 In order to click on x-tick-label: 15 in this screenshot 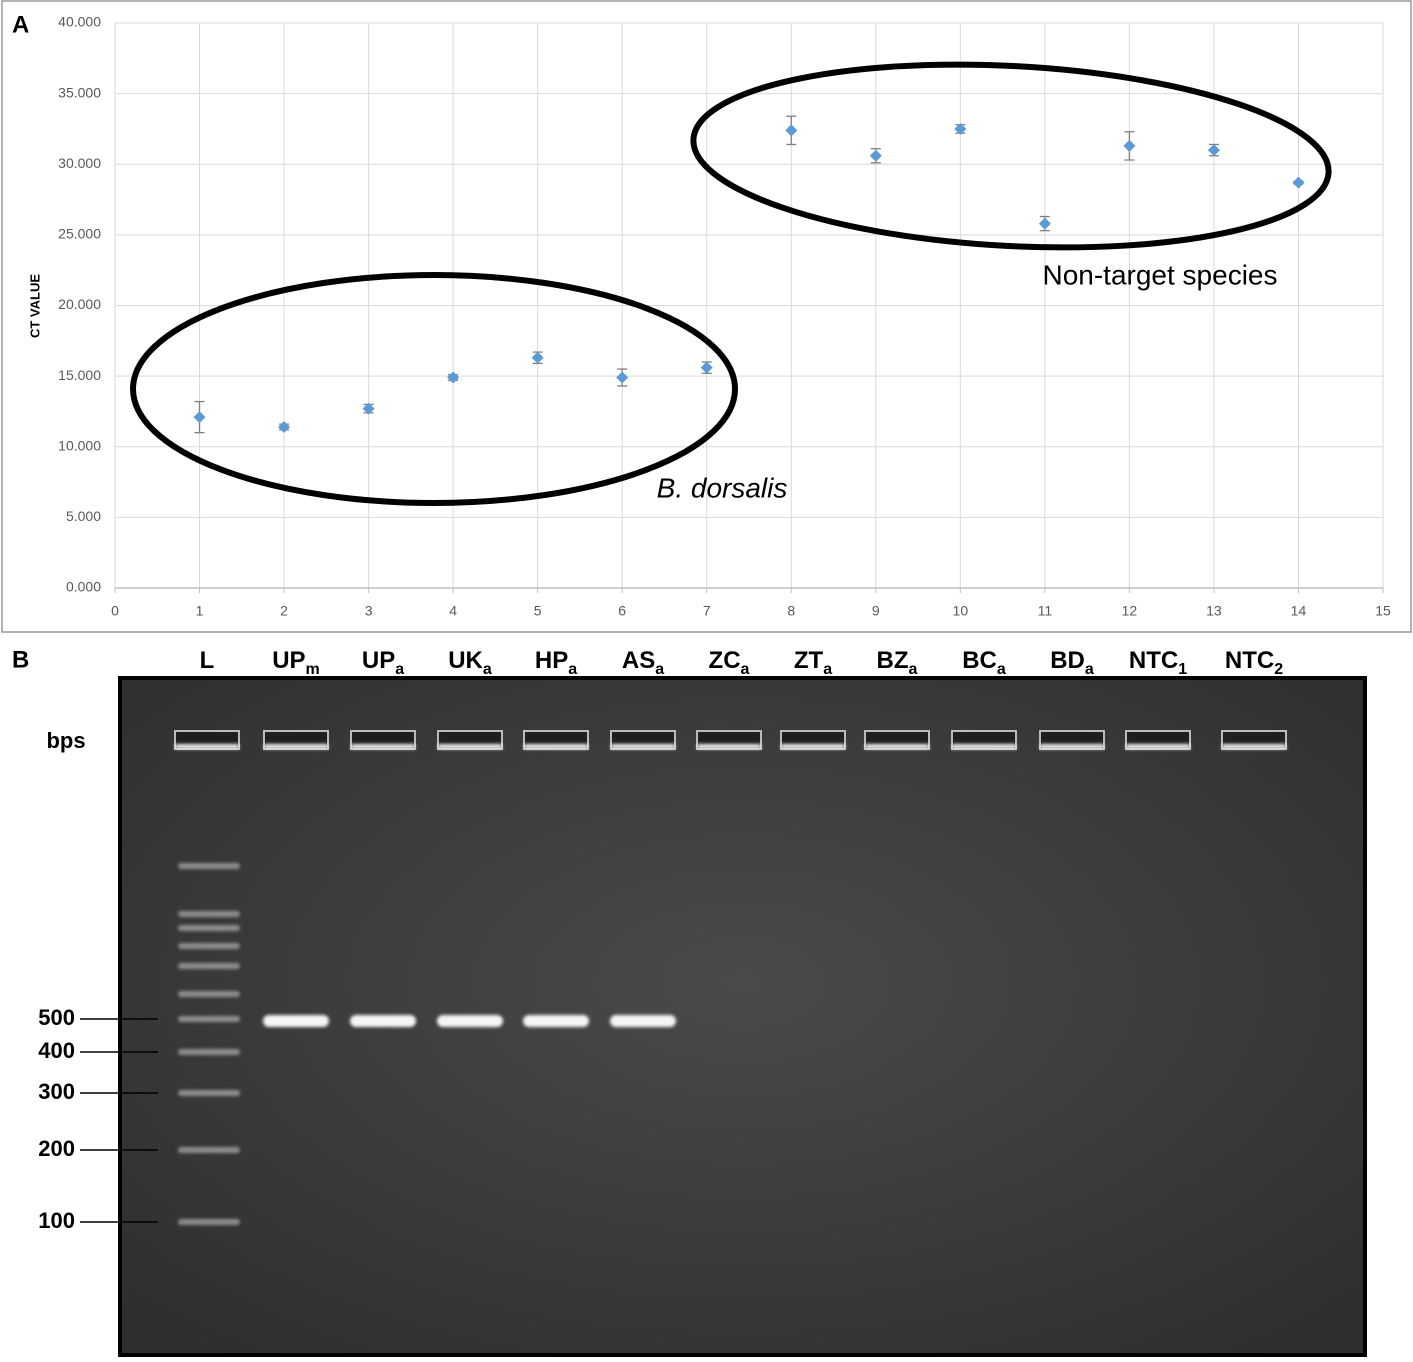, I will do `click(1383, 611)`.